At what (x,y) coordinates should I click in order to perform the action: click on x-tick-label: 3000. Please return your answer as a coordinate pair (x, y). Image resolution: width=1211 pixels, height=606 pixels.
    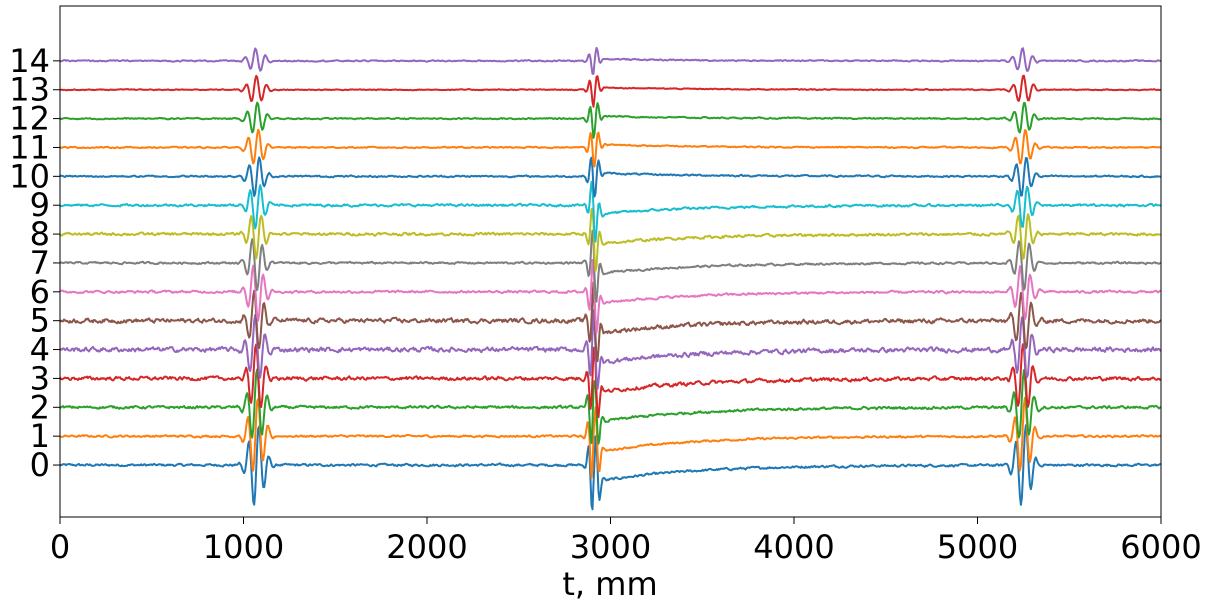
    Looking at the image, I should click on (610, 547).